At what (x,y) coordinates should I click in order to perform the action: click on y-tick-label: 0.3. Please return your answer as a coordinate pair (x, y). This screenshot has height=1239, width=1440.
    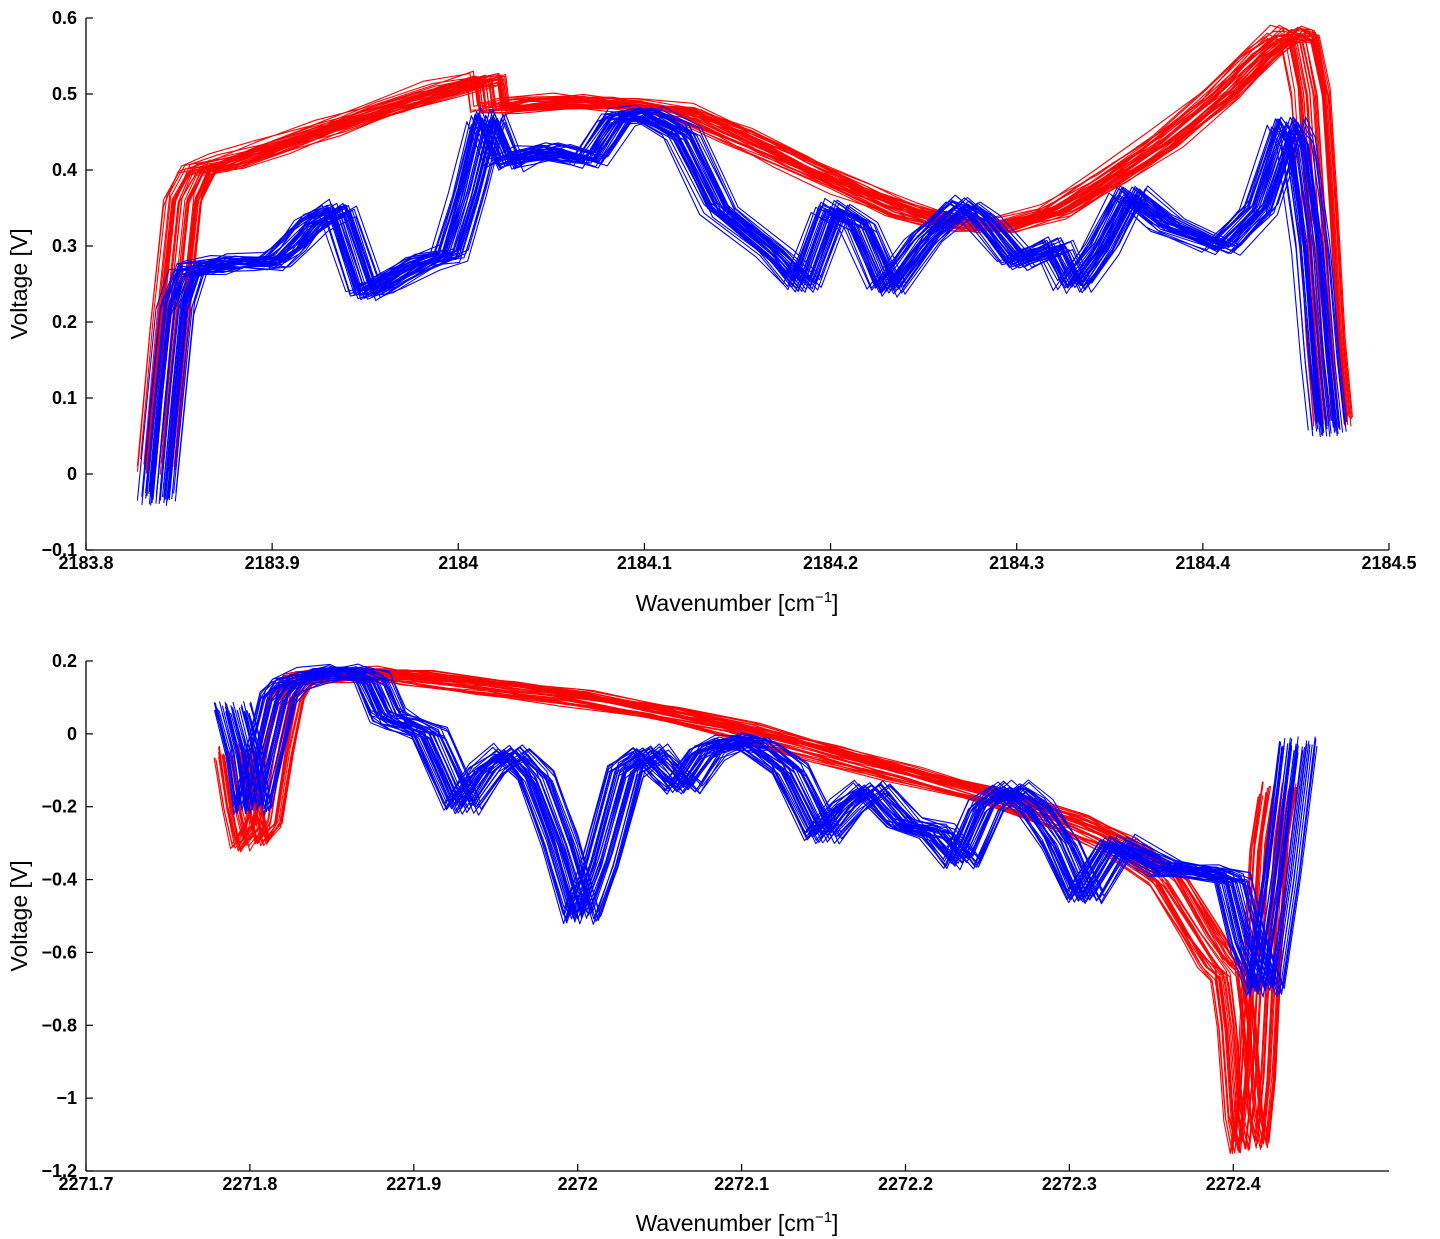
    Looking at the image, I should click on (64, 246).